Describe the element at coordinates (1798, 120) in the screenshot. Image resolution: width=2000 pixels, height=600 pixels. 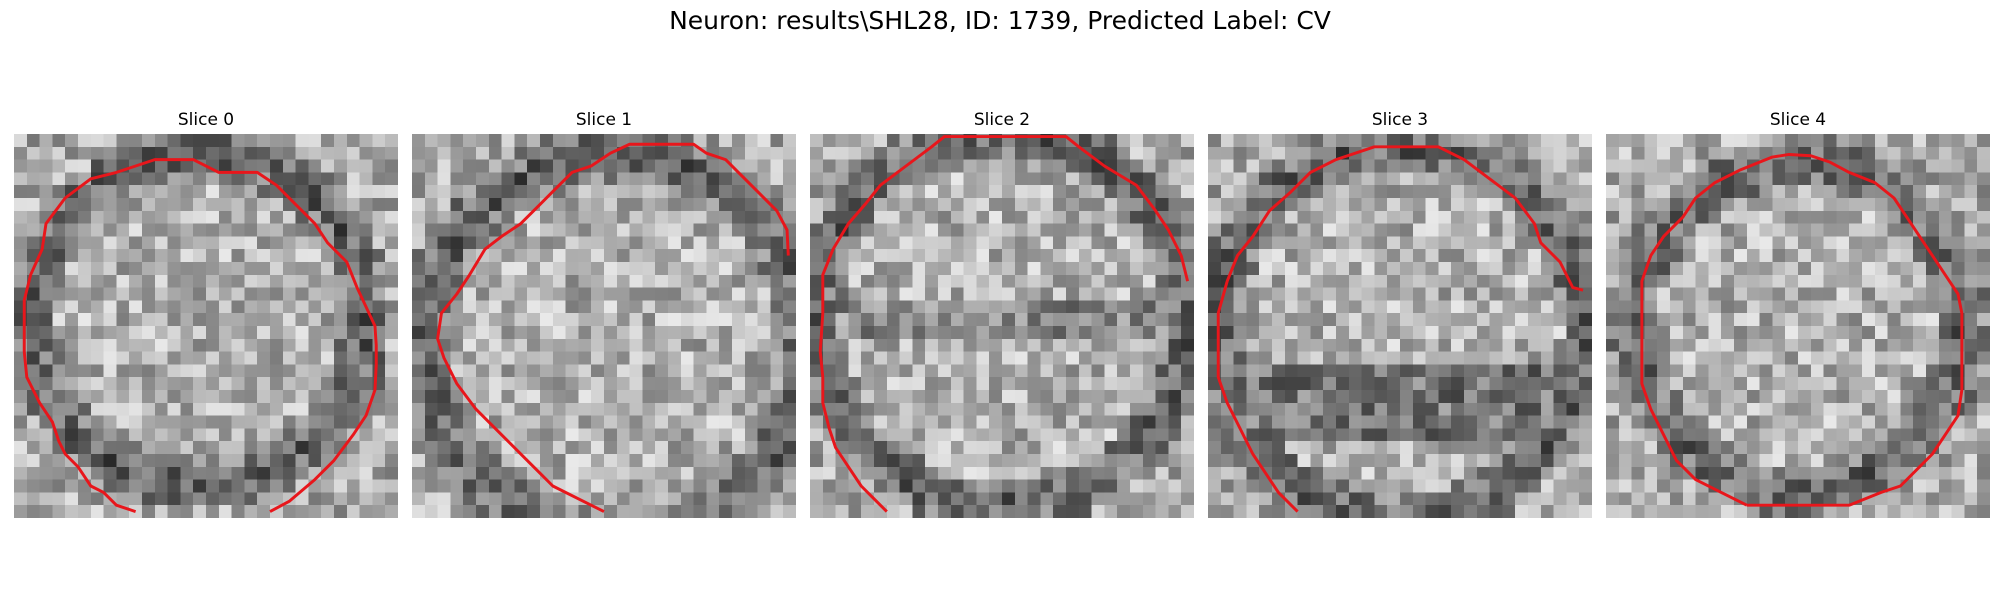
I see `slice-title: Slice 4` at that location.